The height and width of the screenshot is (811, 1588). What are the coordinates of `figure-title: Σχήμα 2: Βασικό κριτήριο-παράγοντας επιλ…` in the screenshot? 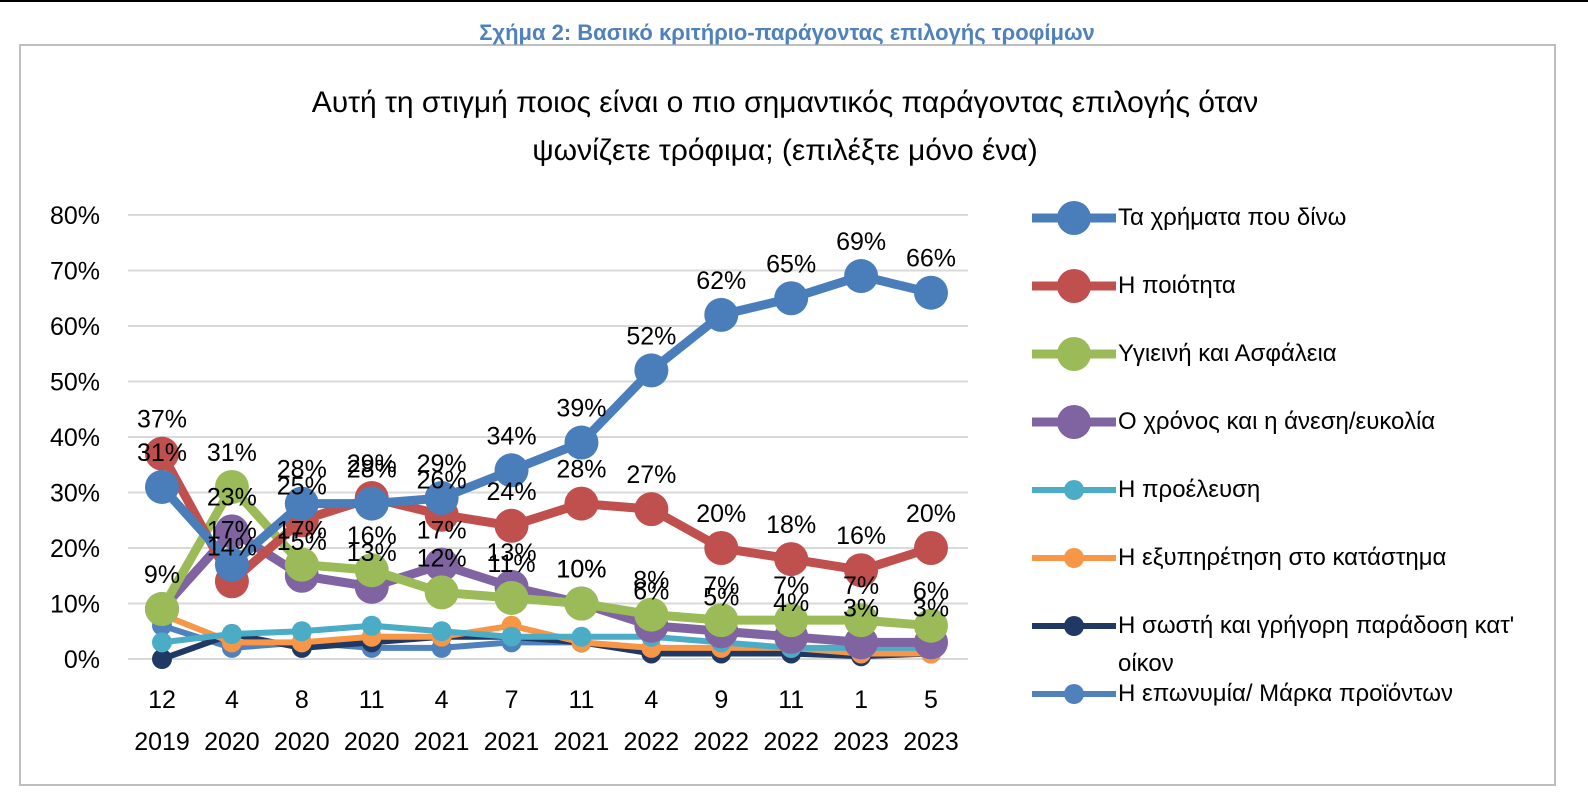 It's located at (787, 32).